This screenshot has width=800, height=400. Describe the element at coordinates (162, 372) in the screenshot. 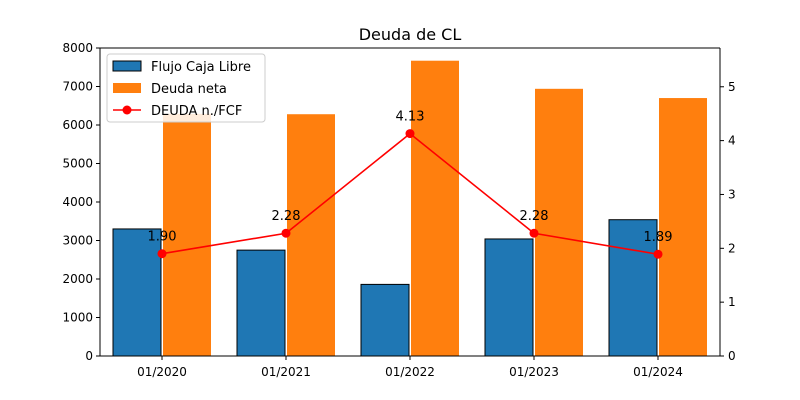

I see `x-tick-label: 01/2020` at that location.